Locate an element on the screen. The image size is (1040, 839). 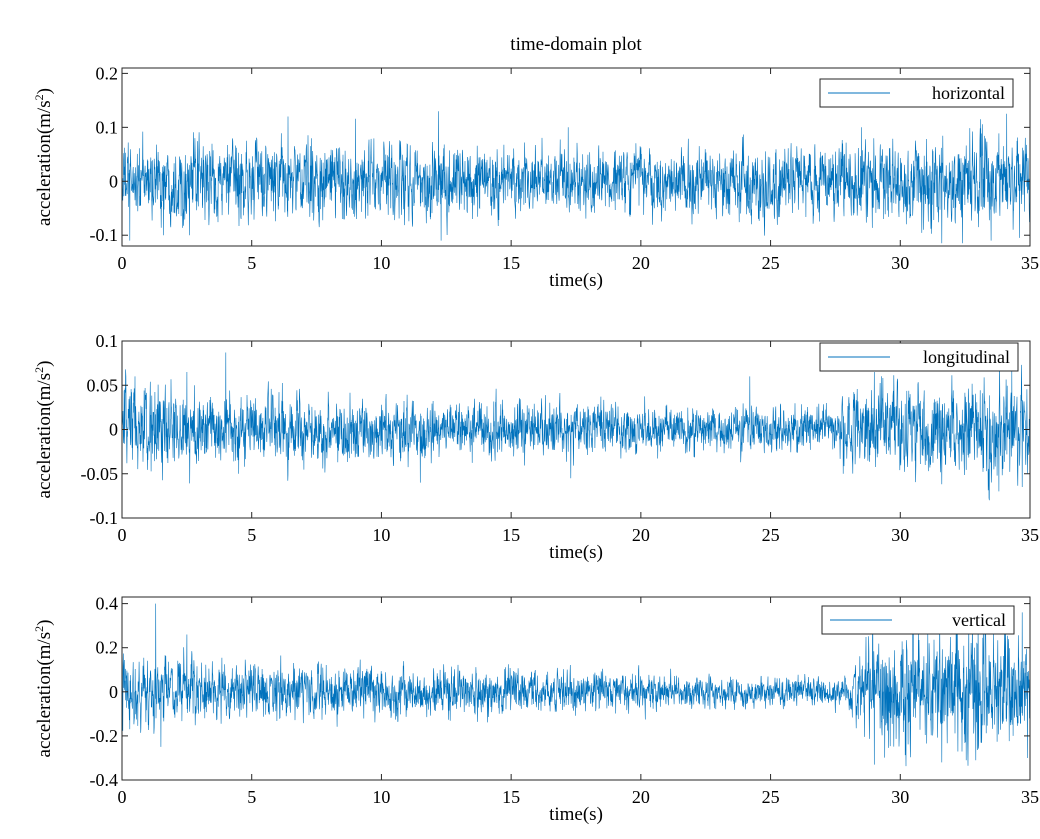
legend: vertical is located at coordinates (918, 620).